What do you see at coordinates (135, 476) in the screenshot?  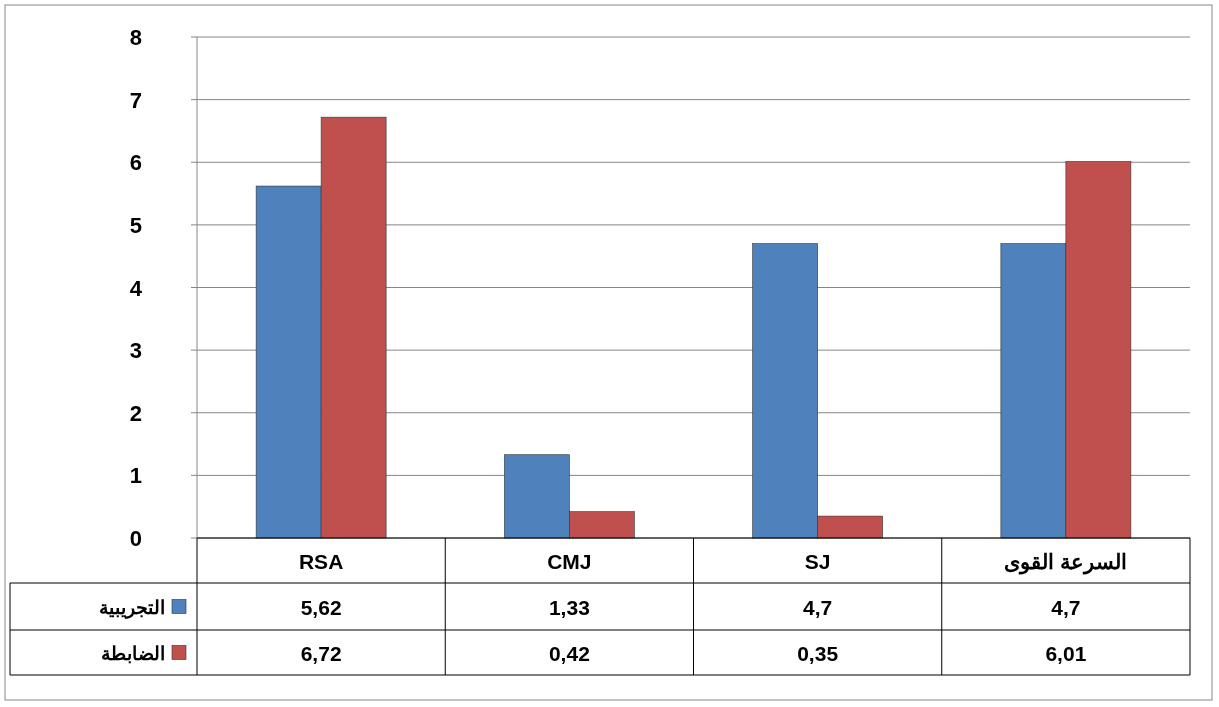 I see `y-tick-label: 1` at bounding box center [135, 476].